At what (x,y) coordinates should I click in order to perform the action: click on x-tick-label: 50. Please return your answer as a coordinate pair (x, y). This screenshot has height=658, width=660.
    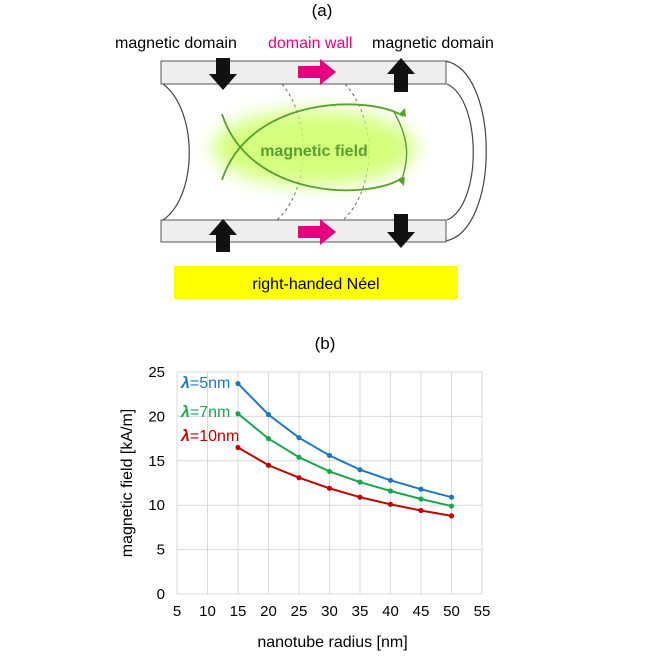
    Looking at the image, I should click on (451, 611).